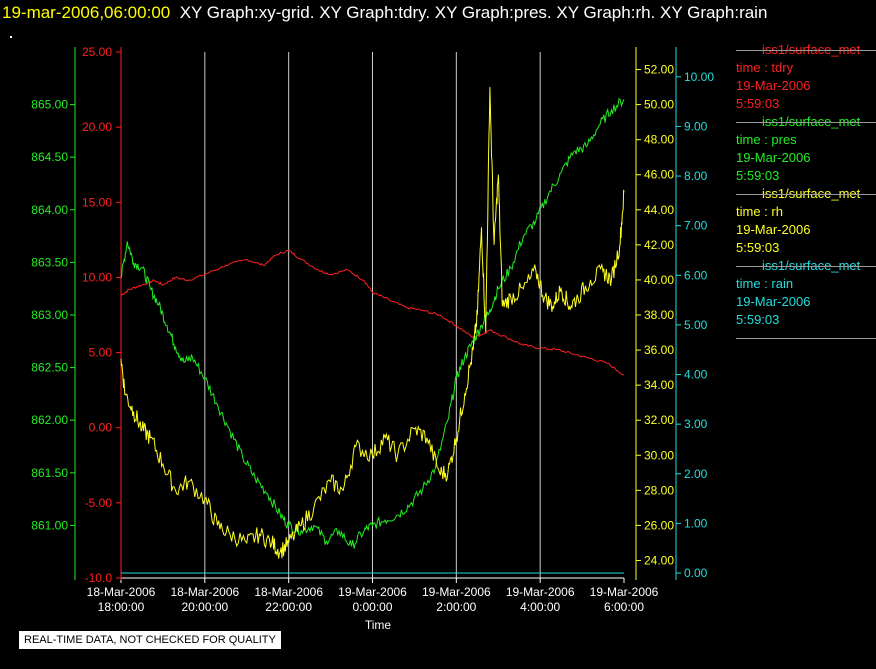 This screenshot has width=876, height=669. I want to click on tdry-tick-label: 5.00, so click(101, 353).